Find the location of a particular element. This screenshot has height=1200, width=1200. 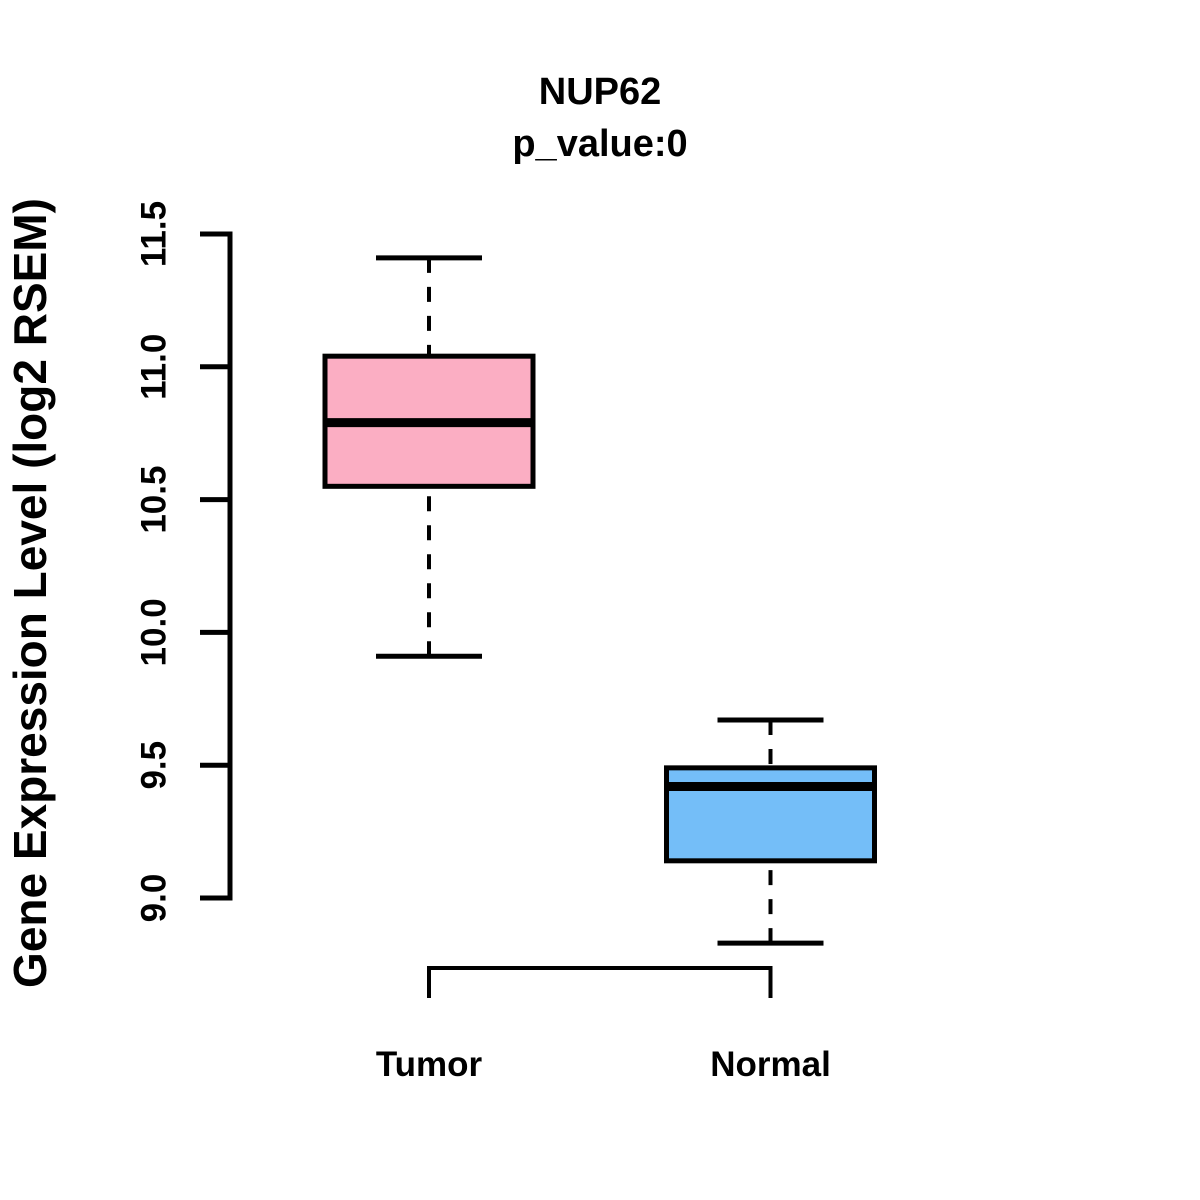

category-label-tumor: Tumor is located at coordinates (429, 1064).